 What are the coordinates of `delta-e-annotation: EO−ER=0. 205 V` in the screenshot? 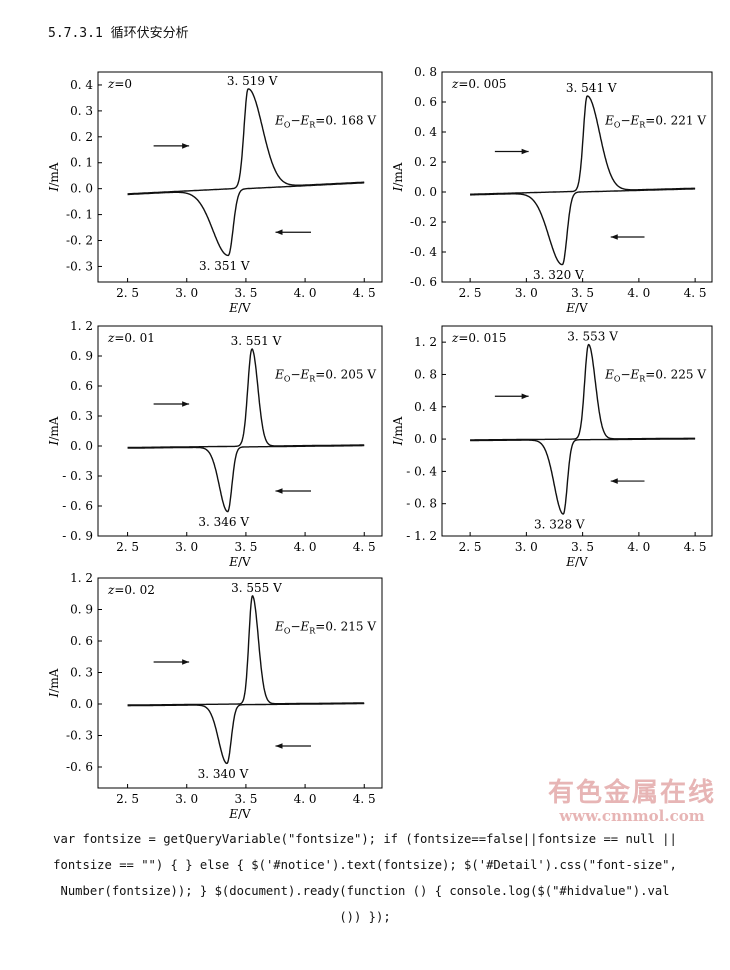 It's located at (325, 376).